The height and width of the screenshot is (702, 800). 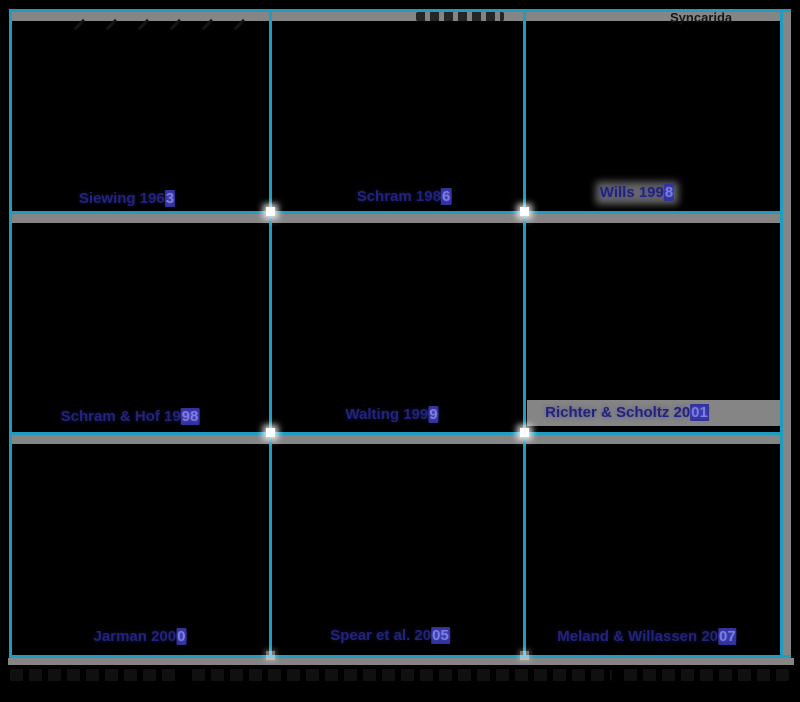 I want to click on panel-siewing-1963: Siewing 1963, so click(x=140, y=111).